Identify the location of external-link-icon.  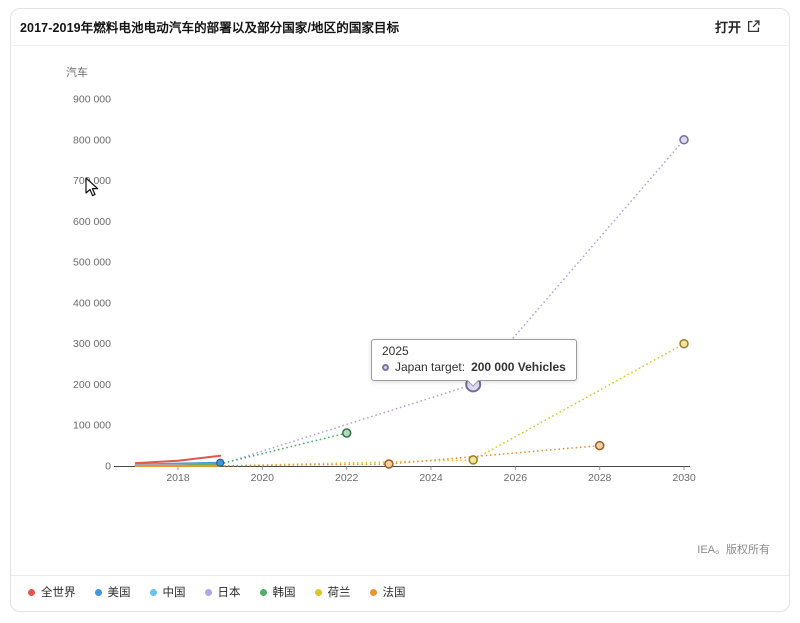
(753, 26).